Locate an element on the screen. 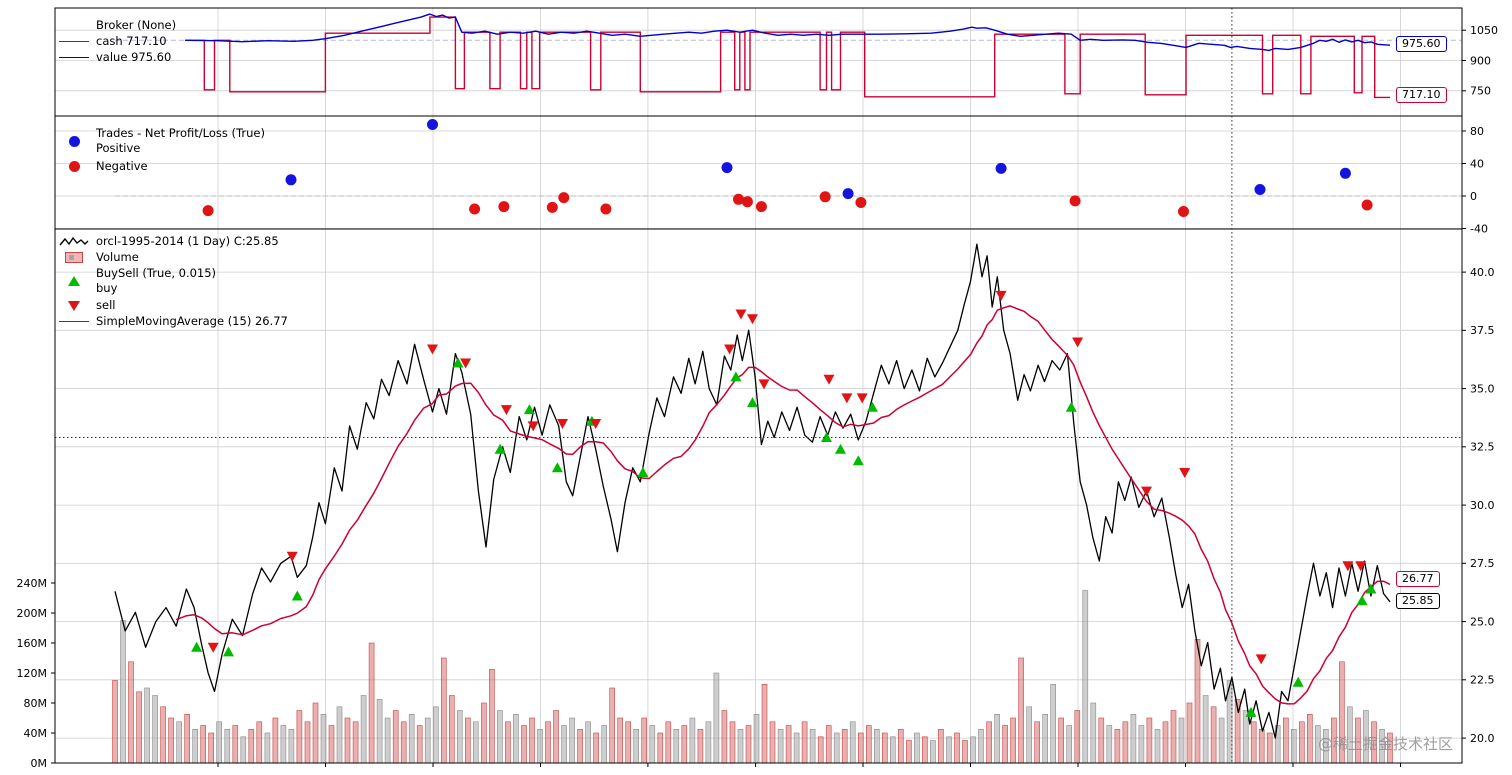  volume-bar-icon is located at coordinates (74, 257).